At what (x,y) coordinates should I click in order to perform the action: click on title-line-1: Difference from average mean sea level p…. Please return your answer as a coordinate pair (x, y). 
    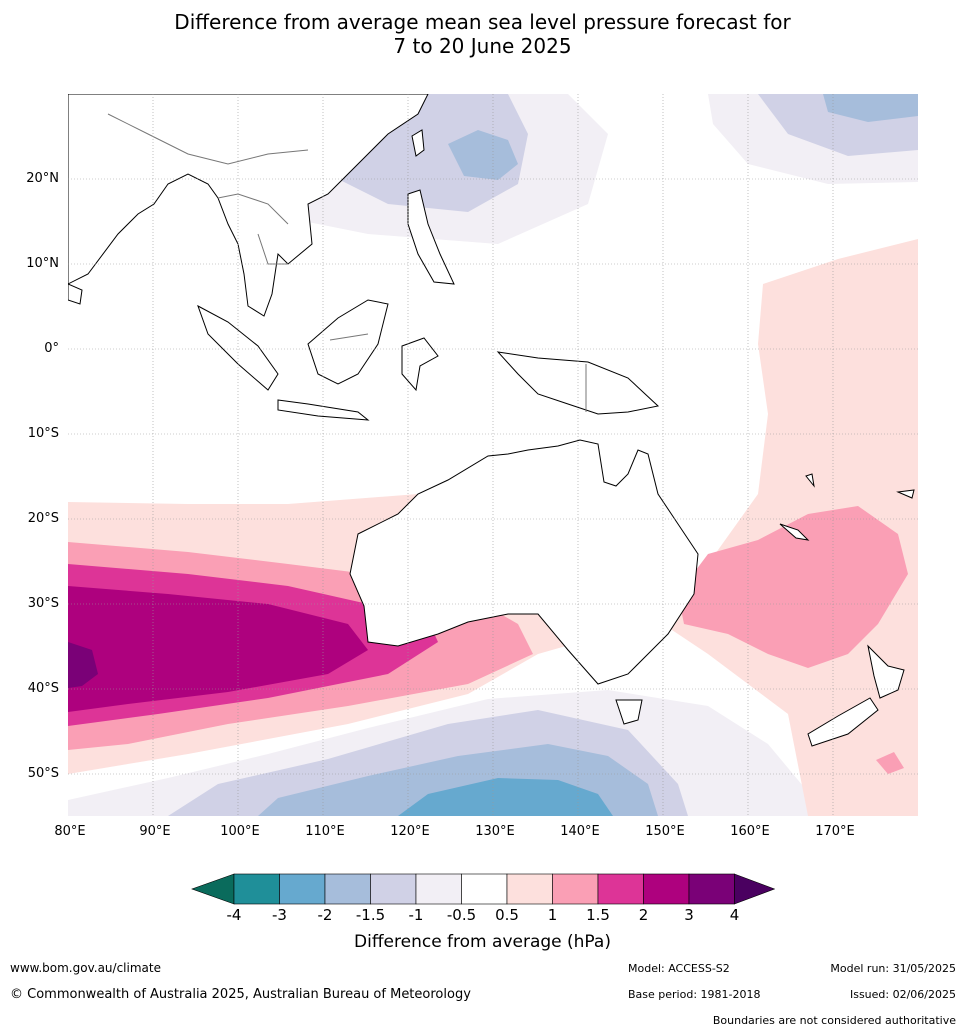
    Looking at the image, I should click on (482, 22).